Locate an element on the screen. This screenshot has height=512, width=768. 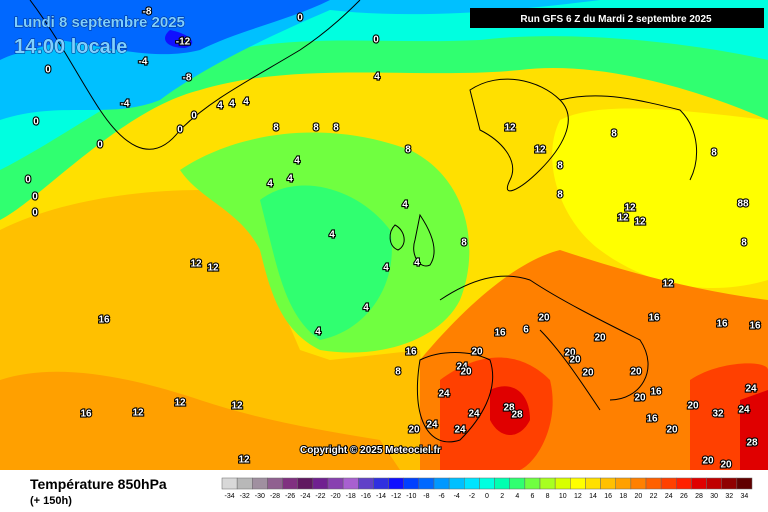
temperature-label: 6 is located at coordinates (526, 330).